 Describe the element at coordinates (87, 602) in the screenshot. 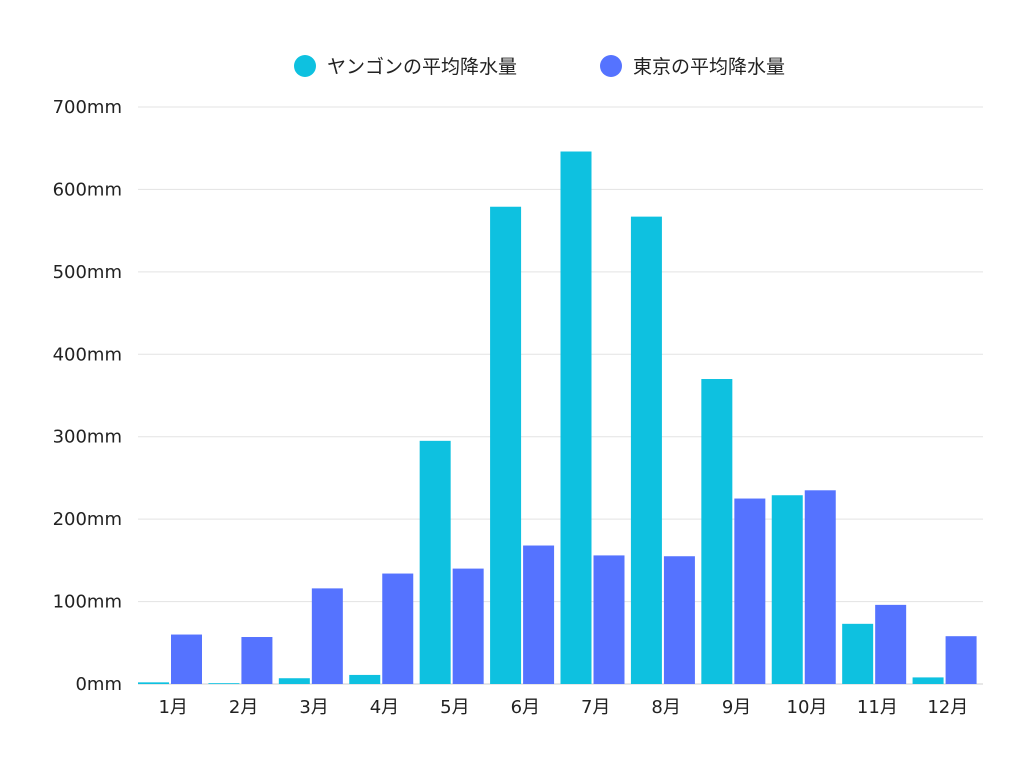

I see `y-tick-label: 100mm` at that location.